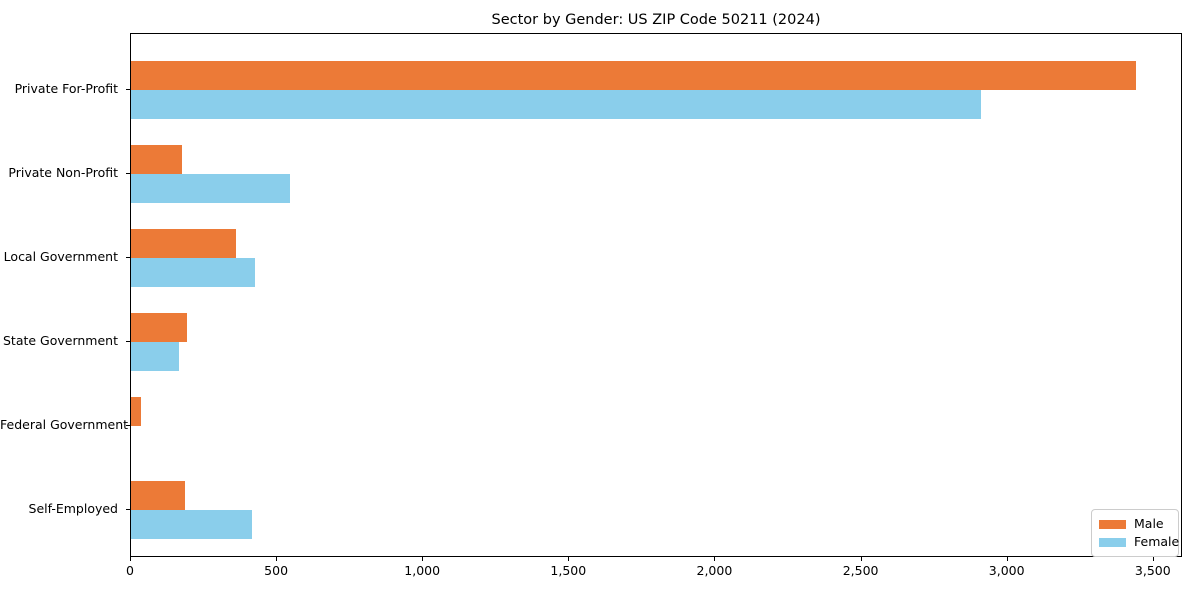 The image size is (1200, 600). Describe the element at coordinates (60, 257) in the screenshot. I see `y-tick-label: Local Government` at that location.